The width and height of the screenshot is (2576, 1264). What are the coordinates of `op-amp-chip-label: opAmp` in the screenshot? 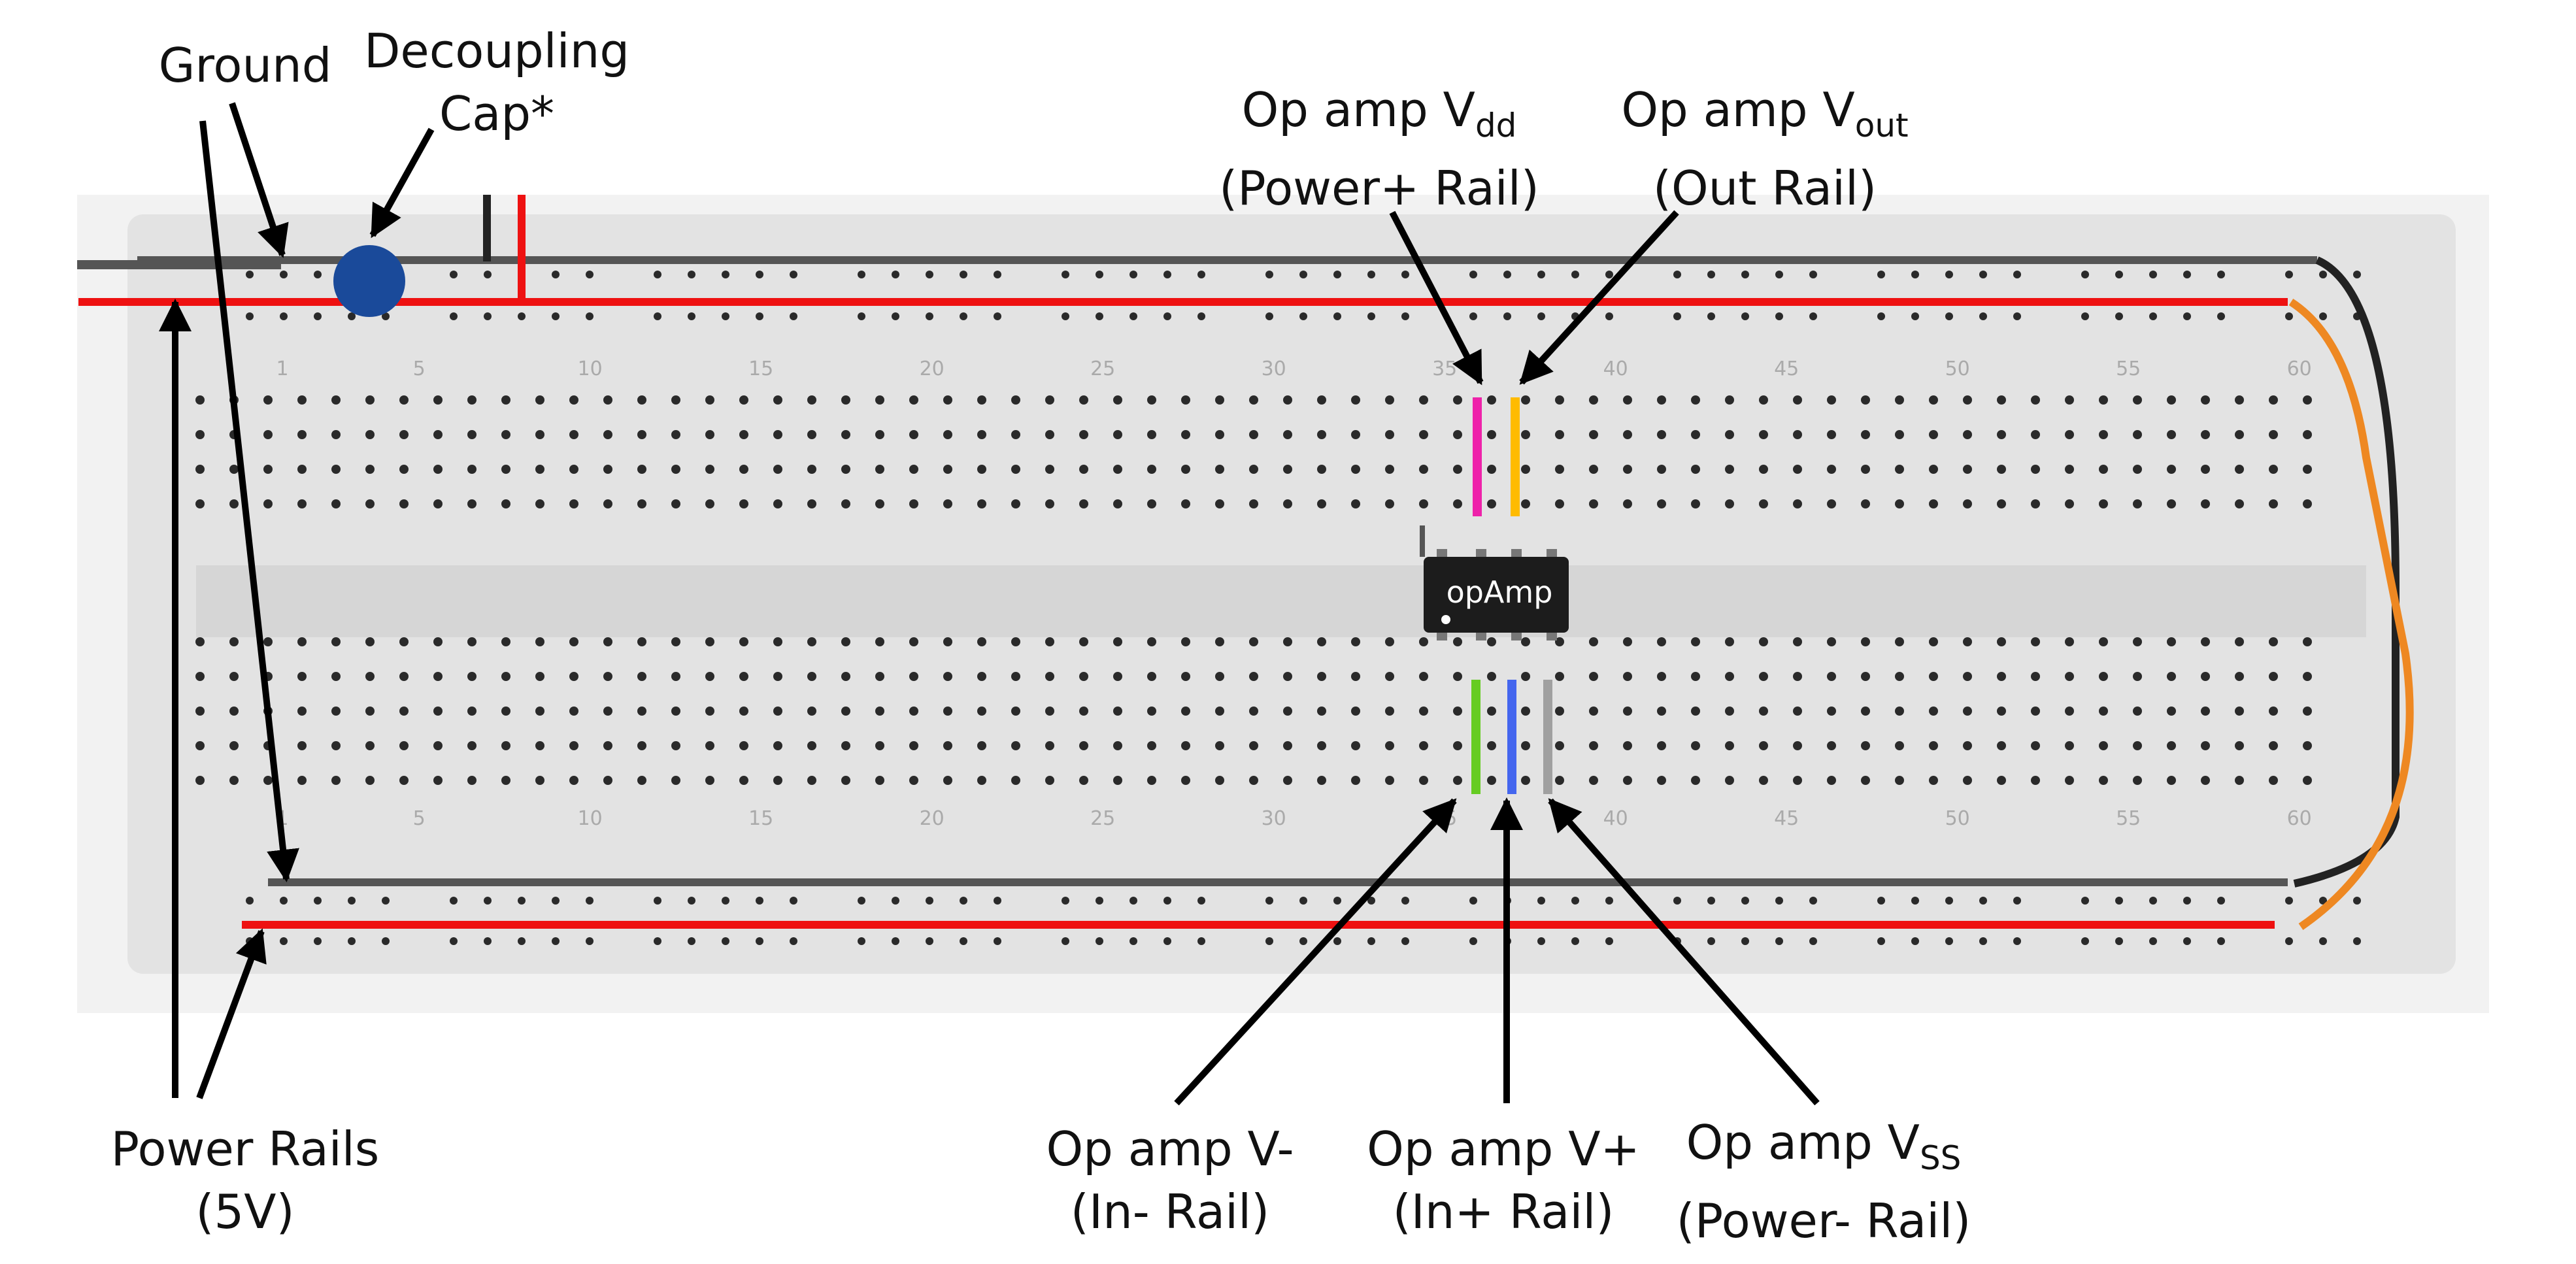 It's located at (1500, 592).